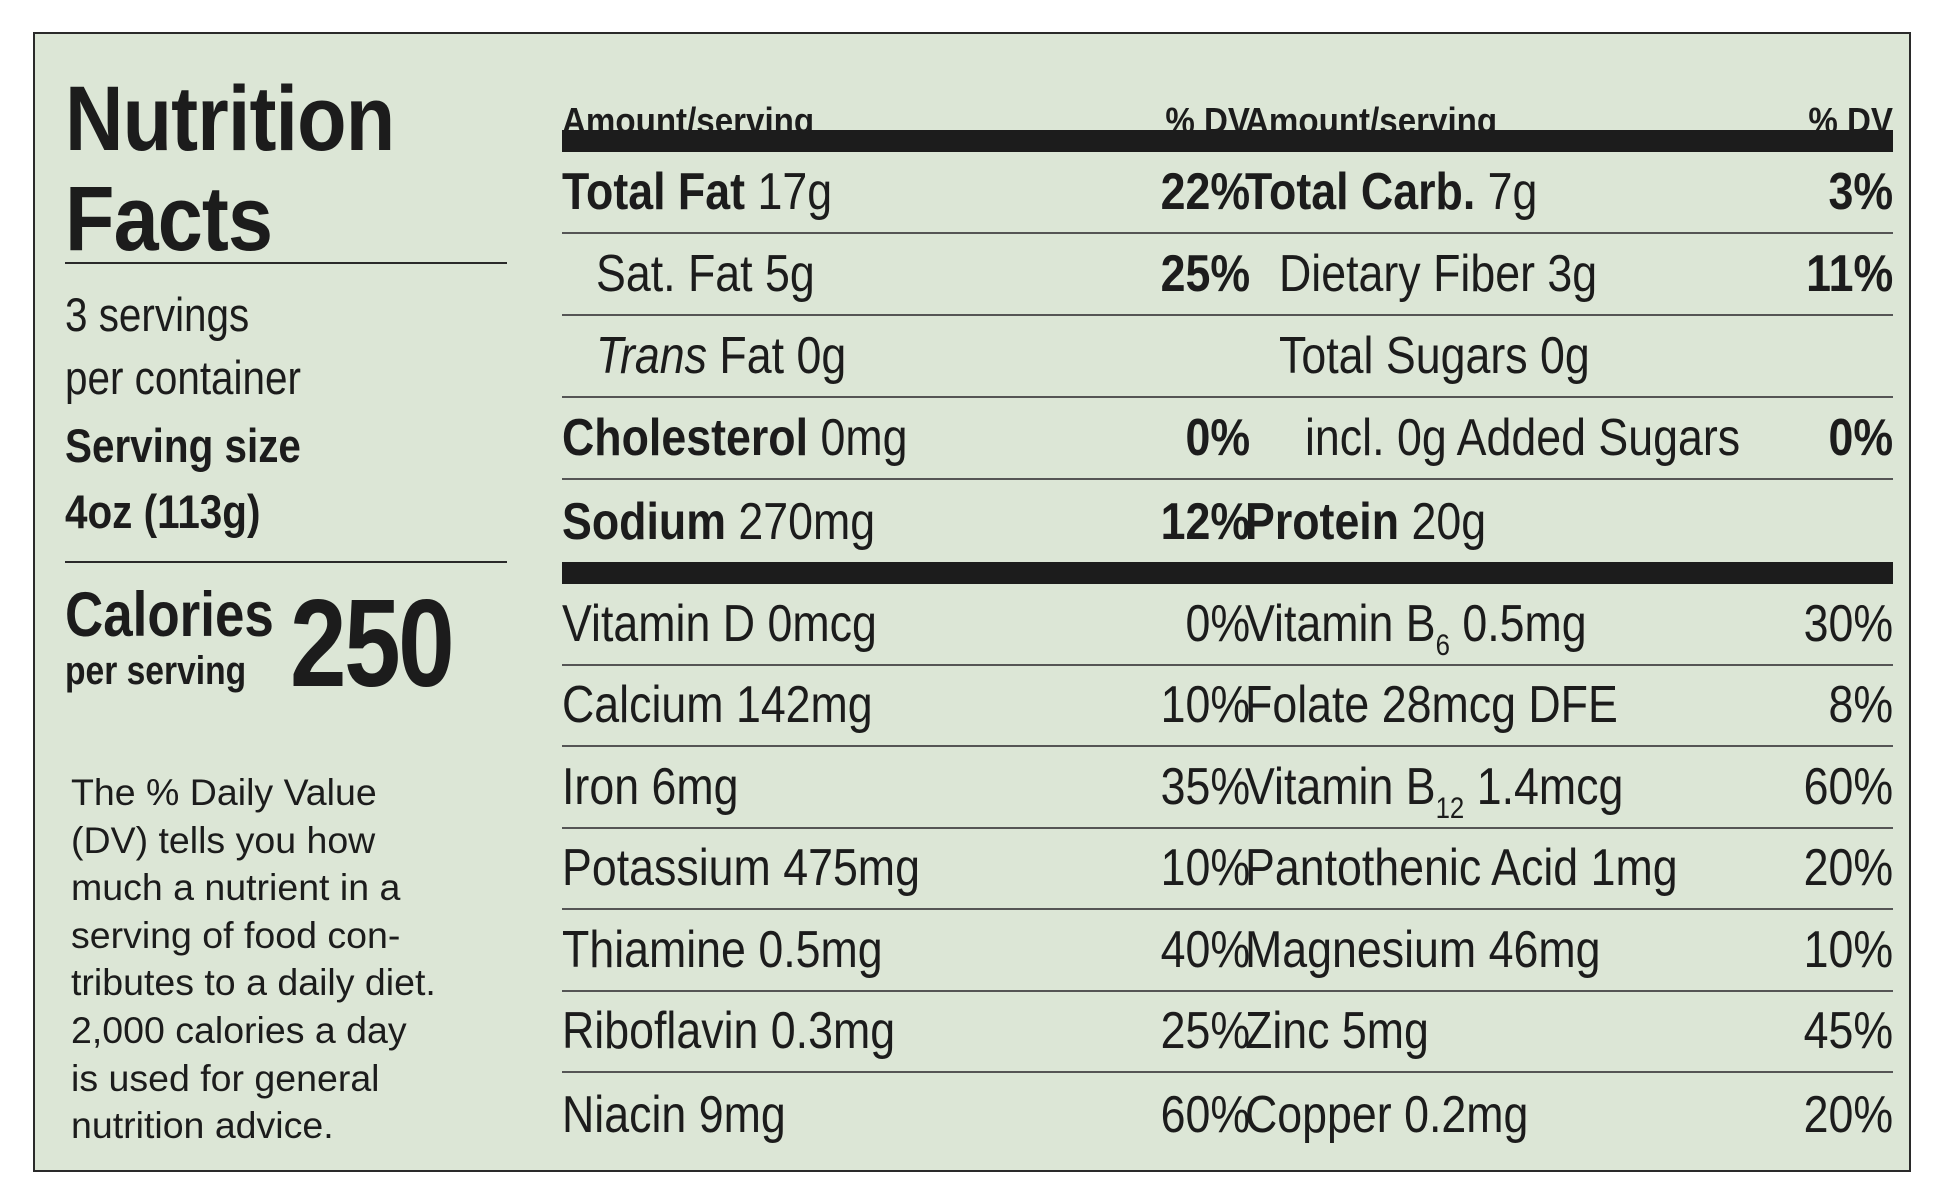 Image resolution: width=1946 pixels, height=1198 pixels. I want to click on left-vitamin-label: Iron 6mg, so click(650, 786).